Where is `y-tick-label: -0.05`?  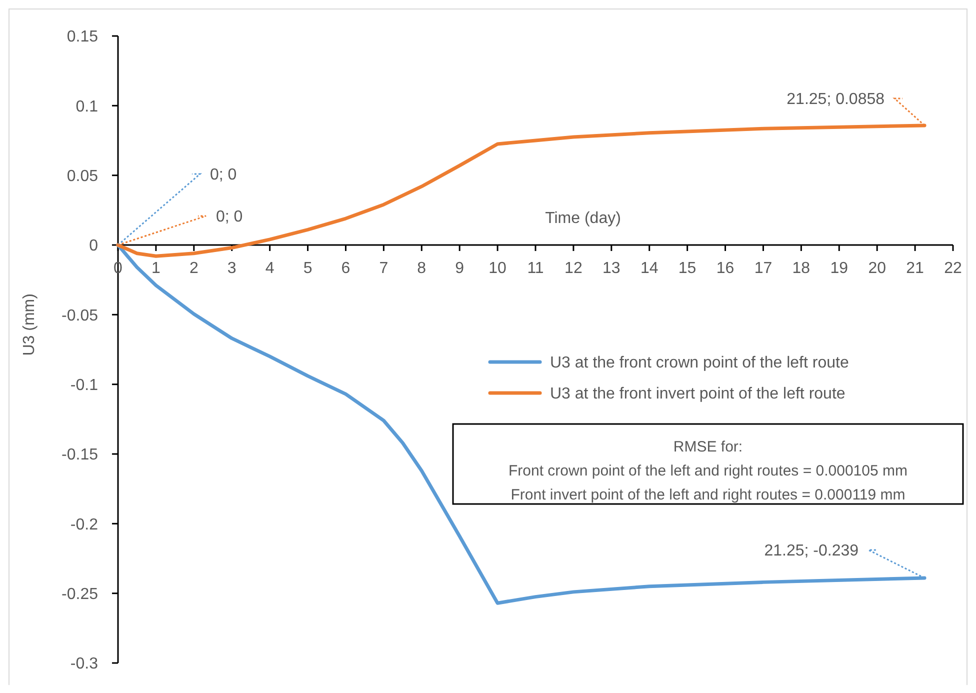
y-tick-label: -0.05 is located at coordinates (80, 315).